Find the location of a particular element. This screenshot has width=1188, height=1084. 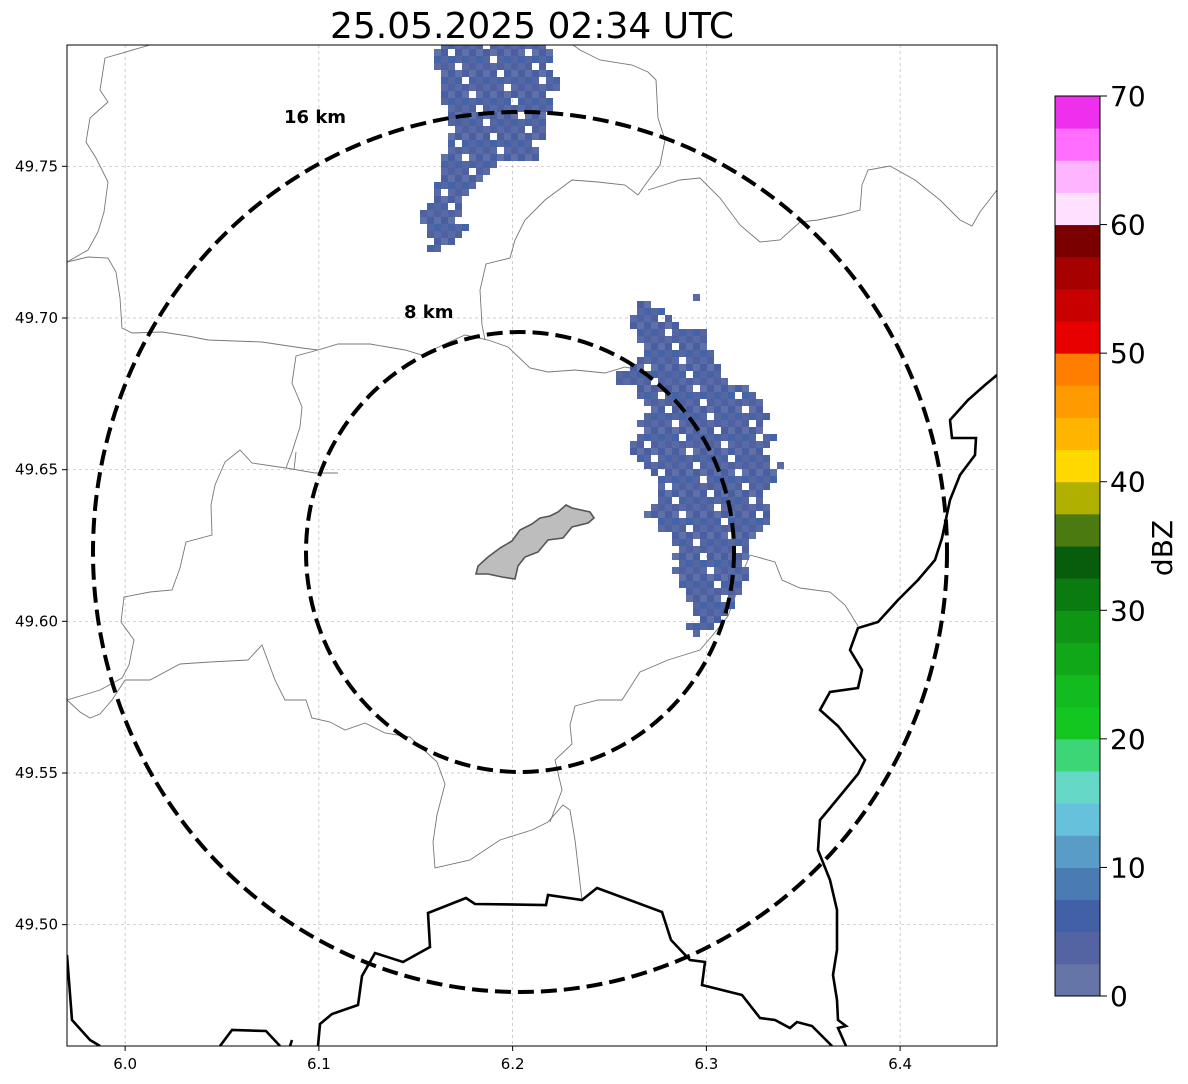

y-tick-label: 49.60 is located at coordinates (36, 621).